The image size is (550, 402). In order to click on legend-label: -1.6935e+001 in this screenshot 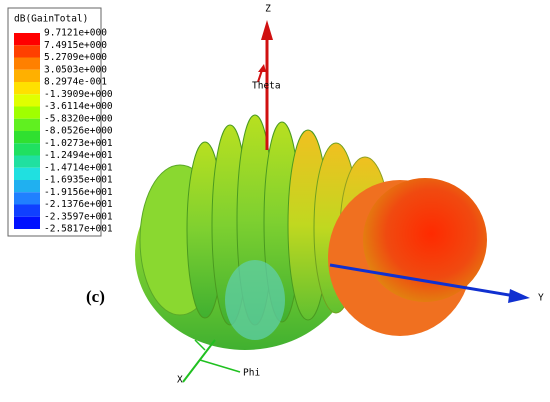, I will do `click(78, 180)`.